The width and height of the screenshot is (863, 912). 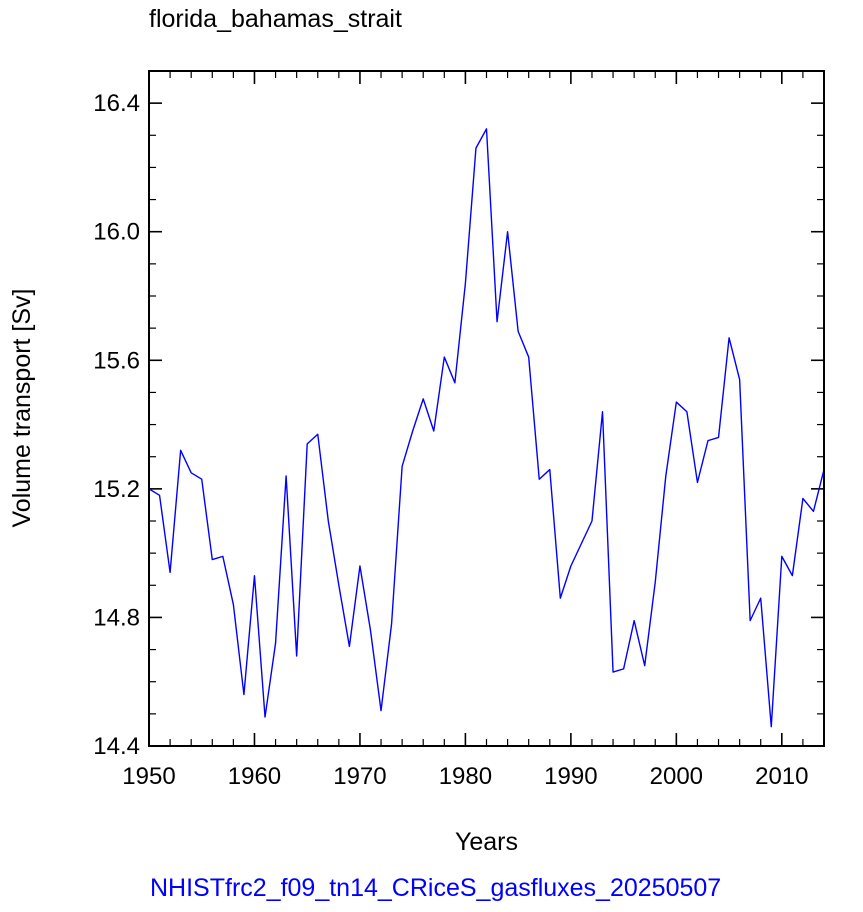 I want to click on y-tick-label: 14.4, so click(x=116, y=746).